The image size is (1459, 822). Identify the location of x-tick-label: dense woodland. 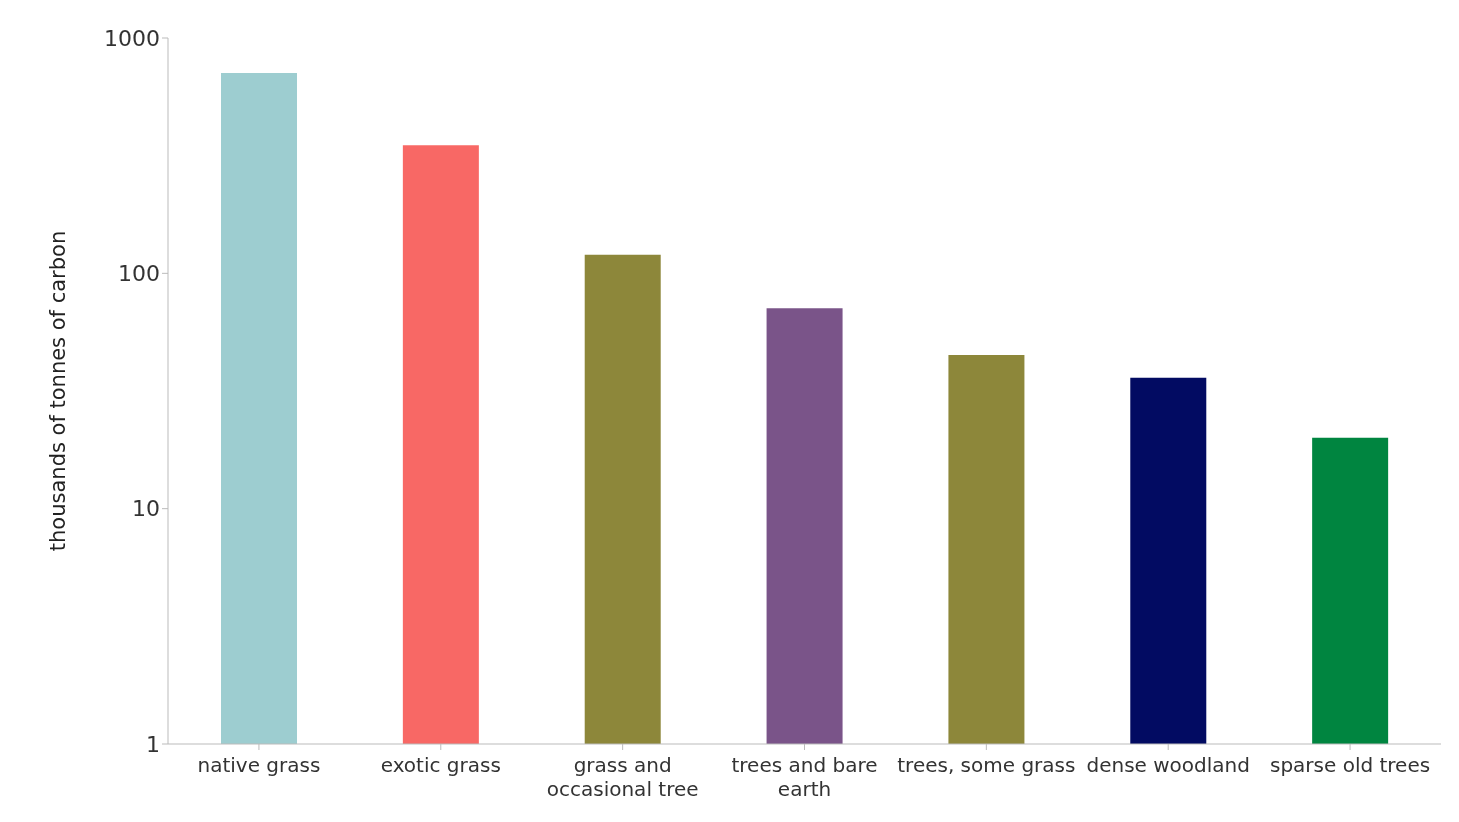
(1168, 765).